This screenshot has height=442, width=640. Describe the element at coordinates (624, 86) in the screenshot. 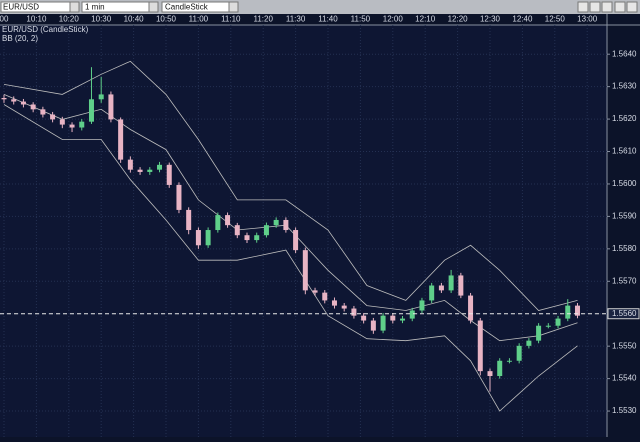

I see `y-tick-label: 1.5630` at that location.